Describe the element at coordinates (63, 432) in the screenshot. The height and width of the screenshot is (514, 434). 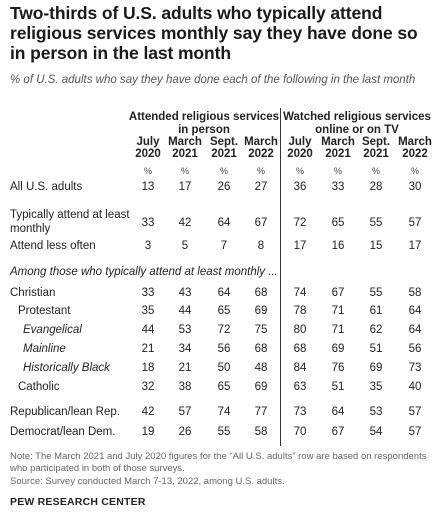
I see `row-label: Democrat/lean Dem.` at that location.